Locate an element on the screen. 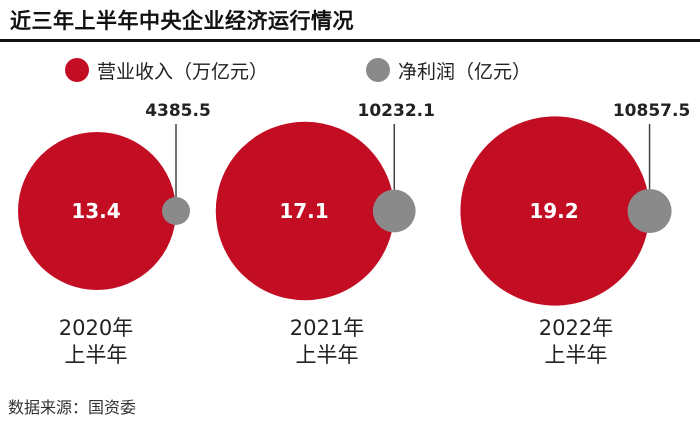 The width and height of the screenshot is (700, 422). profit-value-label-2: 10232.1 is located at coordinates (396, 111).